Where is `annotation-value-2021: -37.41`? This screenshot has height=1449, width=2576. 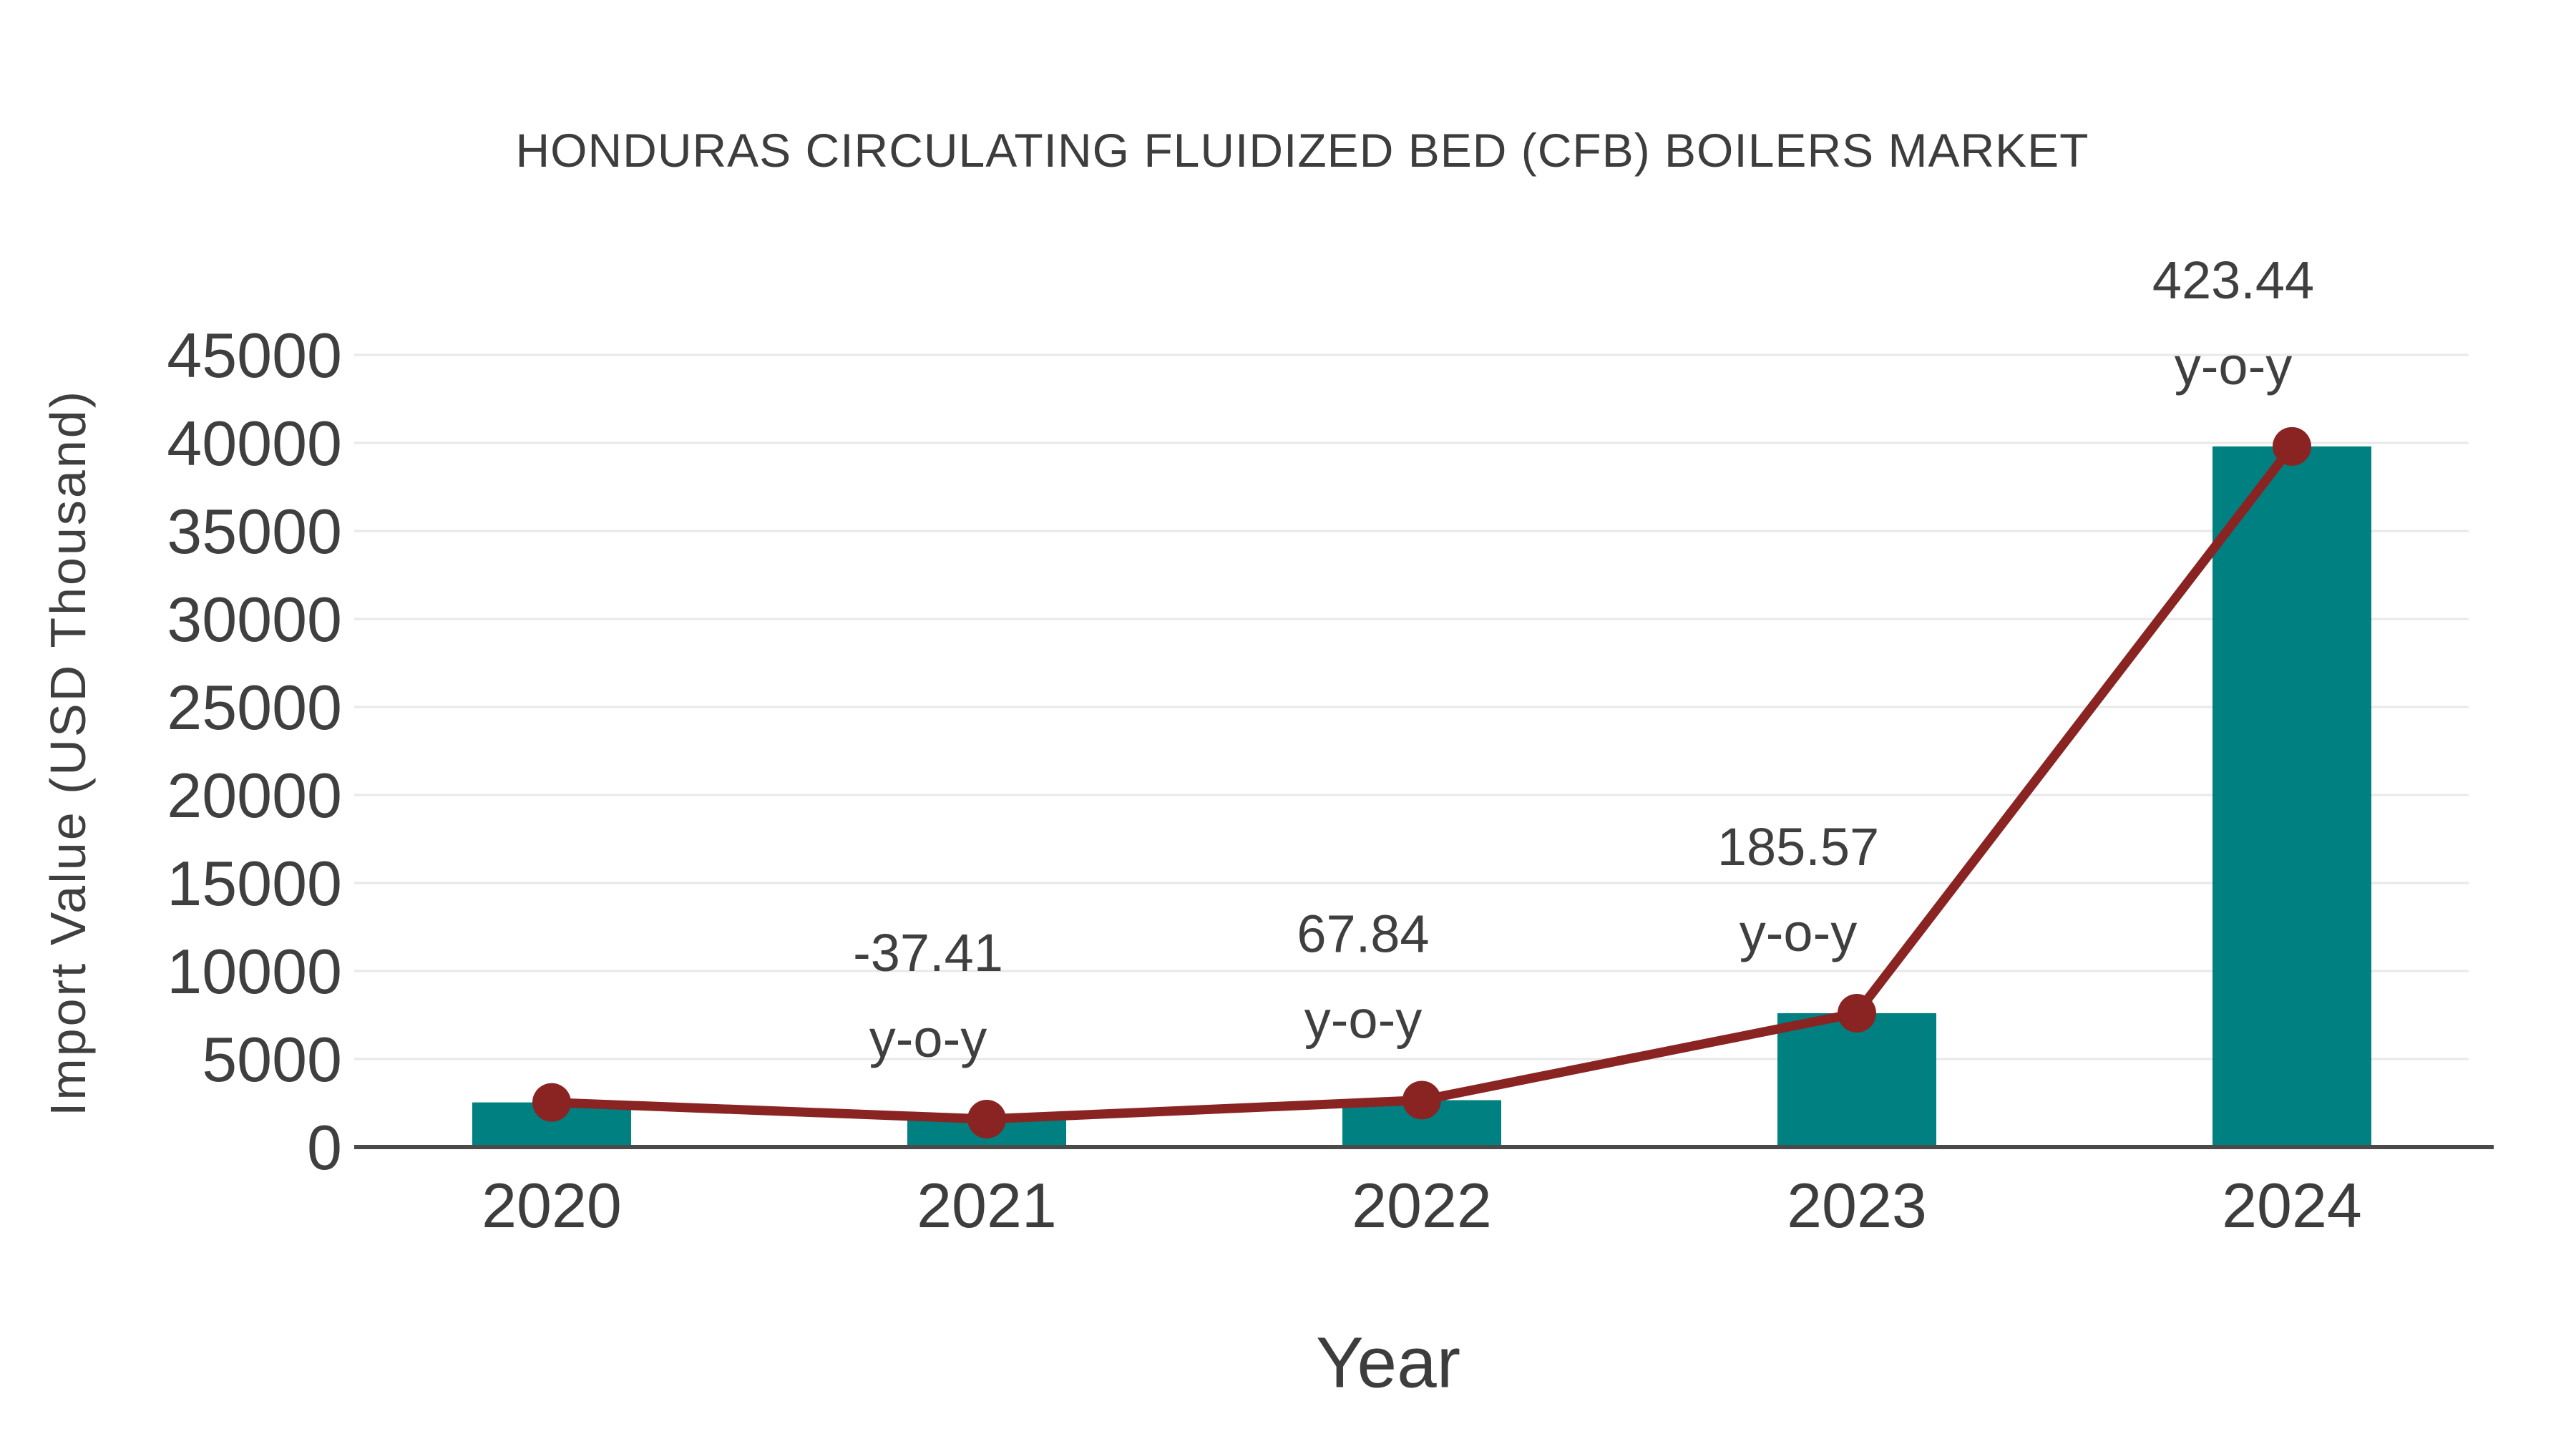
annotation-value-2021: -37.41 is located at coordinates (928, 952).